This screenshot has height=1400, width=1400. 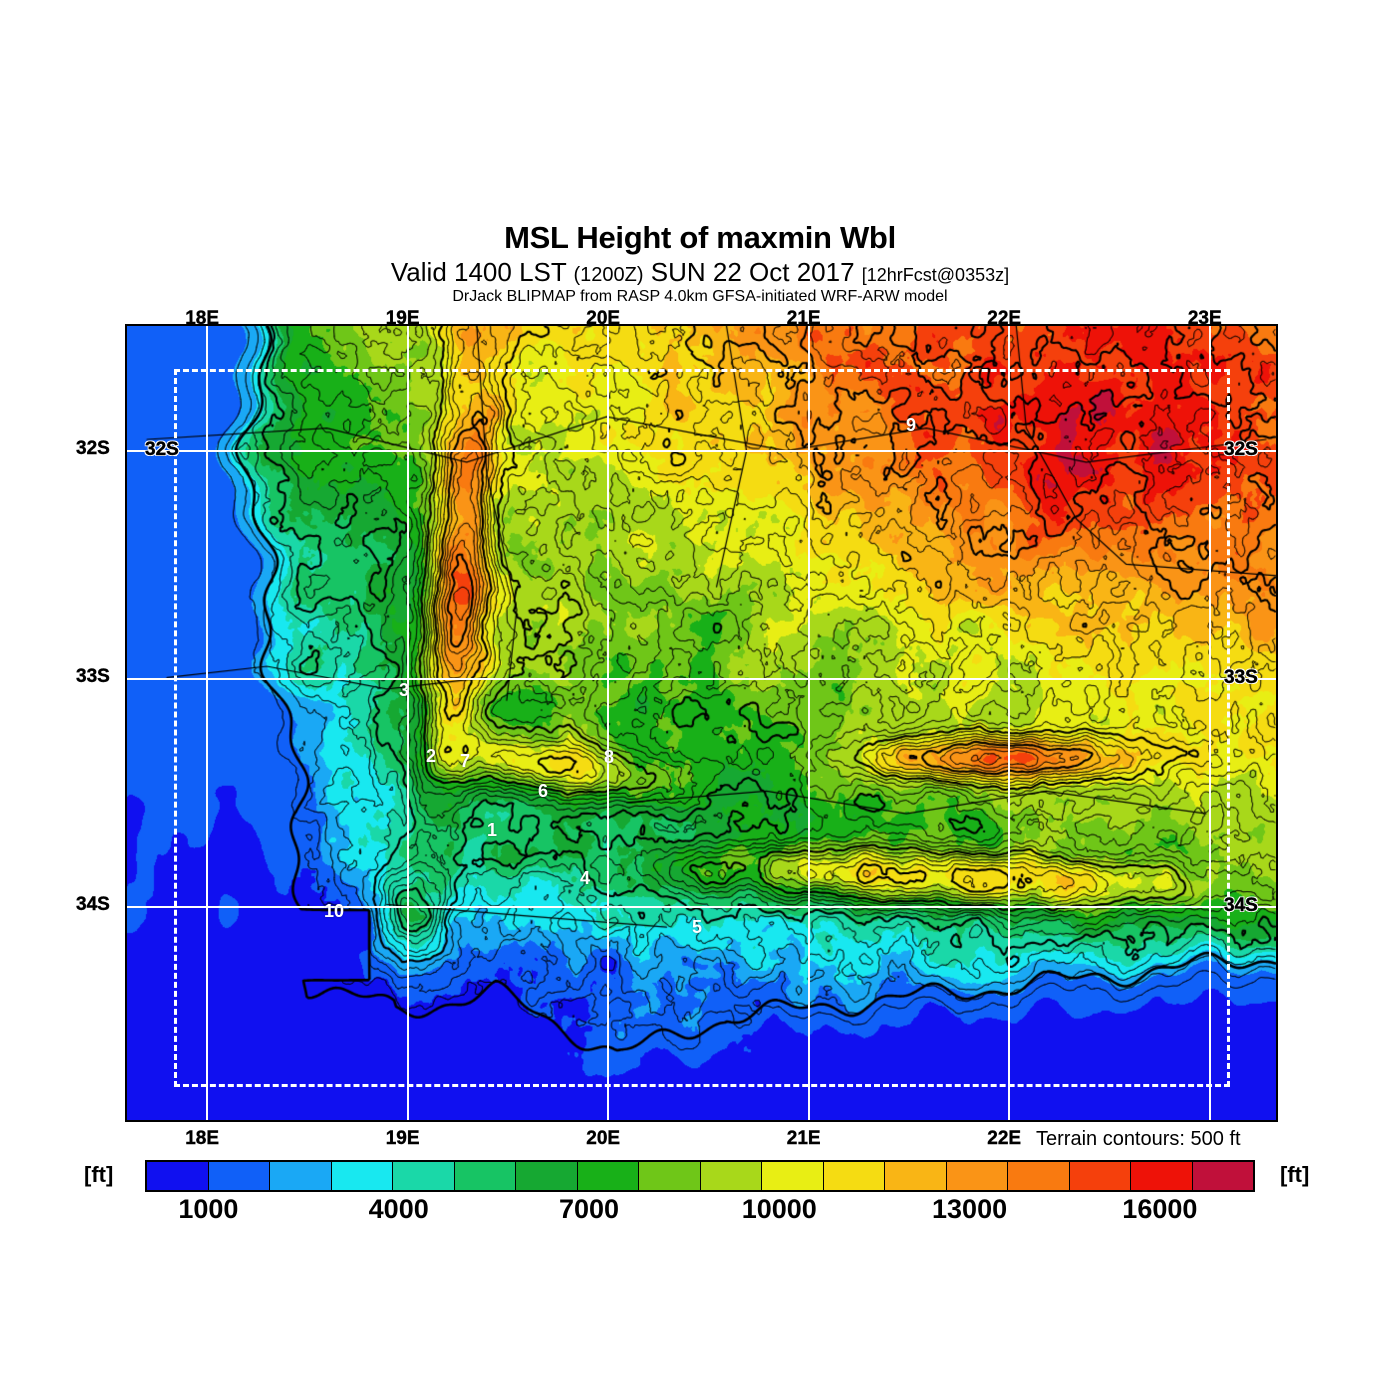 I want to click on station-marker-2: 2, so click(x=431, y=756).